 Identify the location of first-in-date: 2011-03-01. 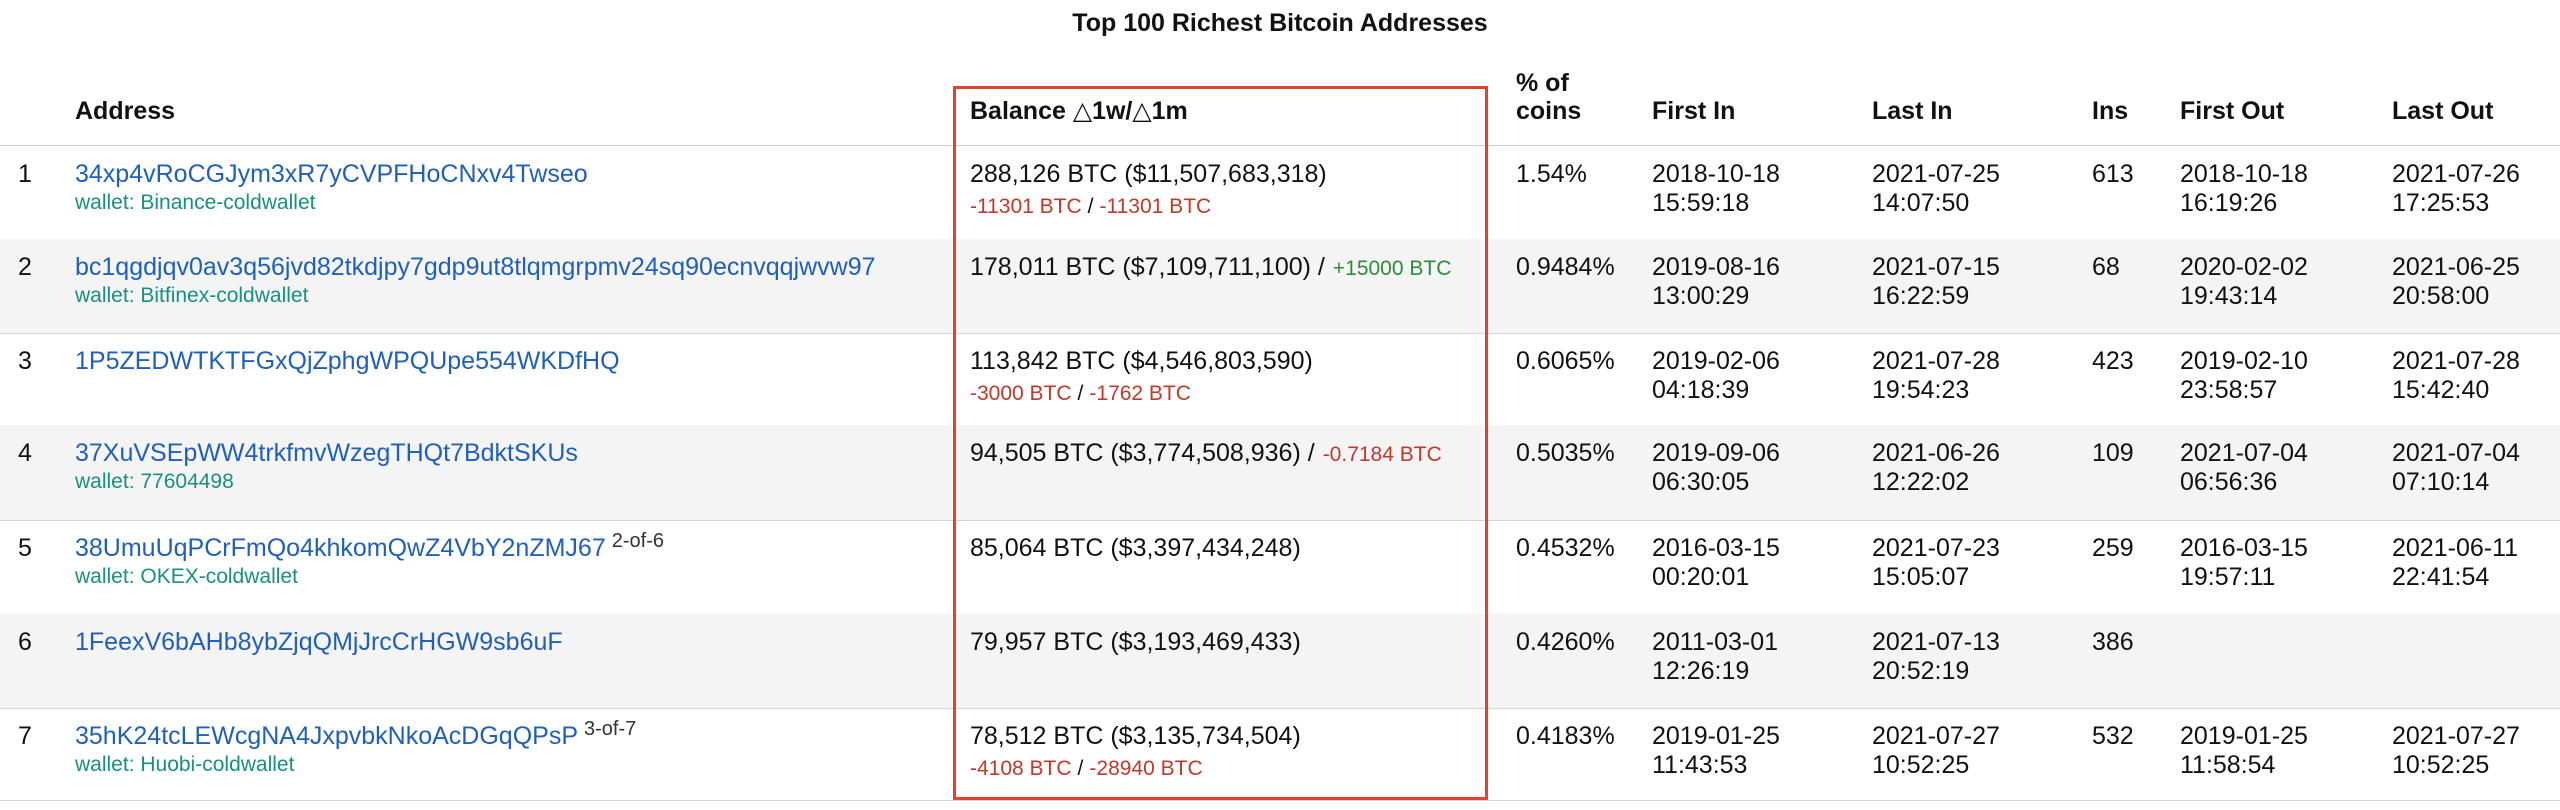
(1715, 642).